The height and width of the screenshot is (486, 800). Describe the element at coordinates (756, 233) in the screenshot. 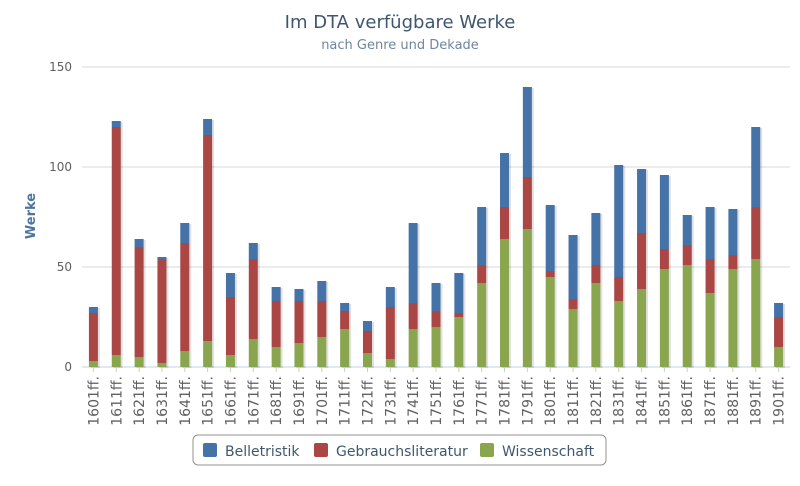

I see `bar-gebrauchsliteratur-1891ff.` at that location.